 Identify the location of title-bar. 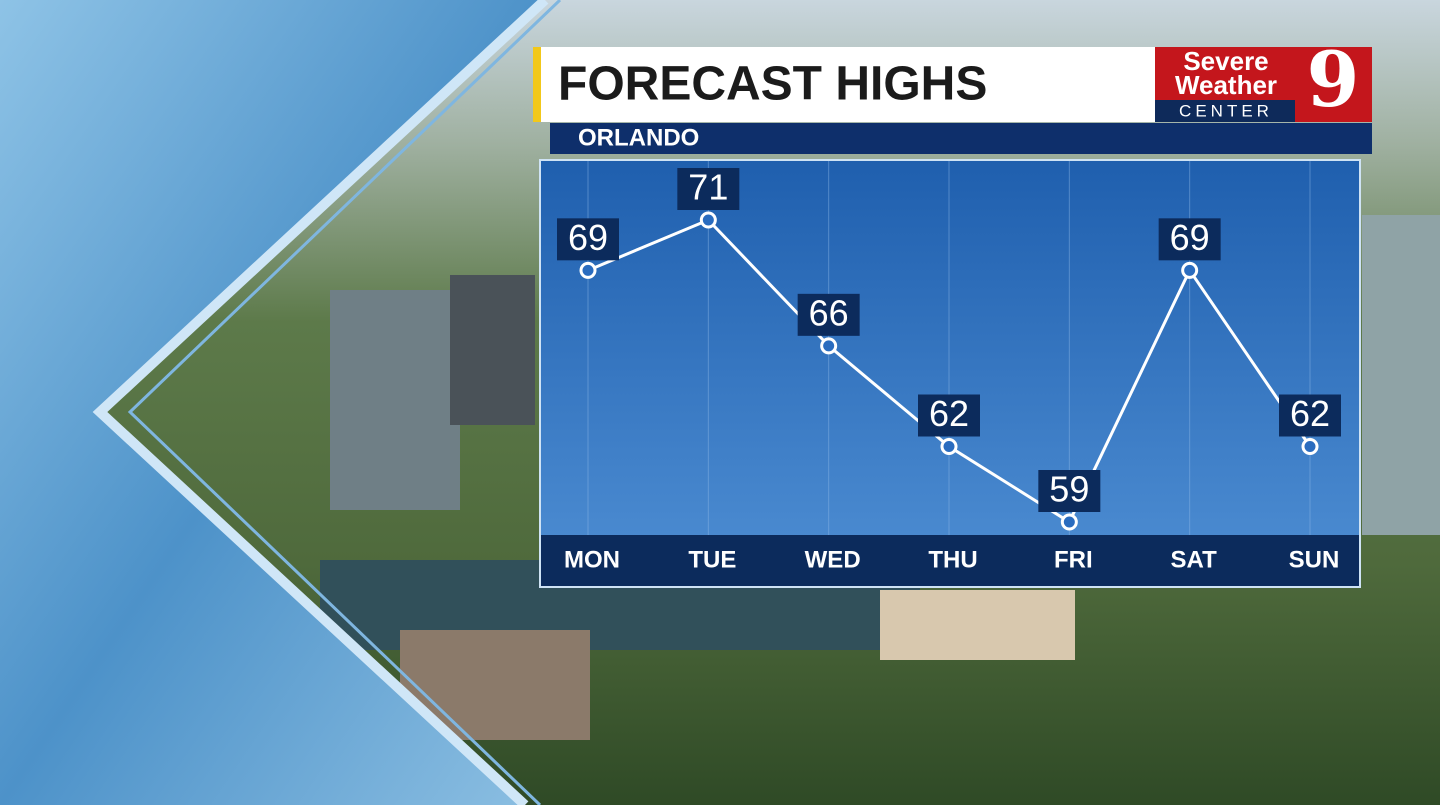
(844, 84).